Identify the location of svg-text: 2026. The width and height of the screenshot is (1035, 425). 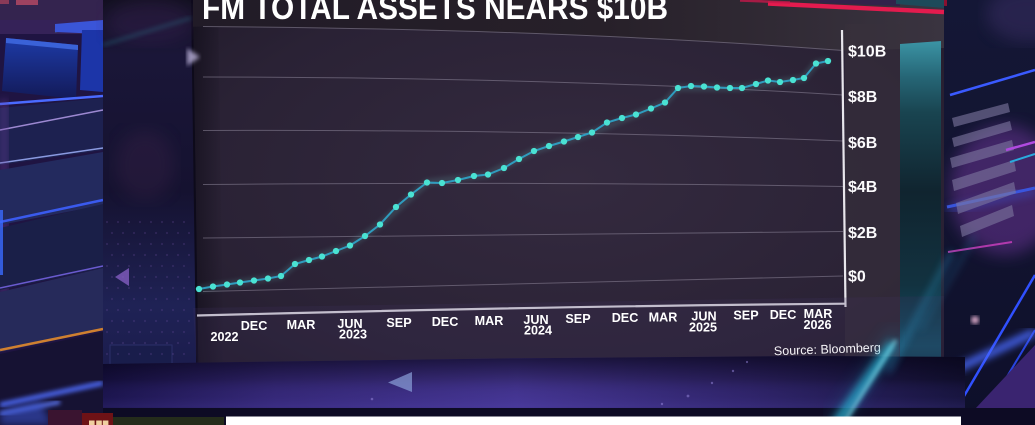
(817, 325).